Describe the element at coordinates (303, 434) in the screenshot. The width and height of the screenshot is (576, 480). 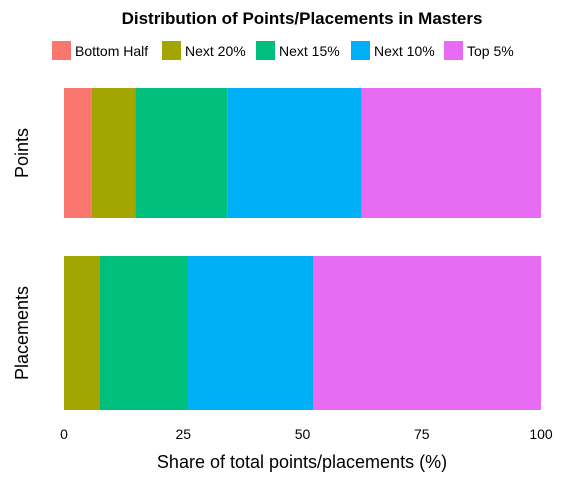
I see `x-tick-label: 50` at that location.